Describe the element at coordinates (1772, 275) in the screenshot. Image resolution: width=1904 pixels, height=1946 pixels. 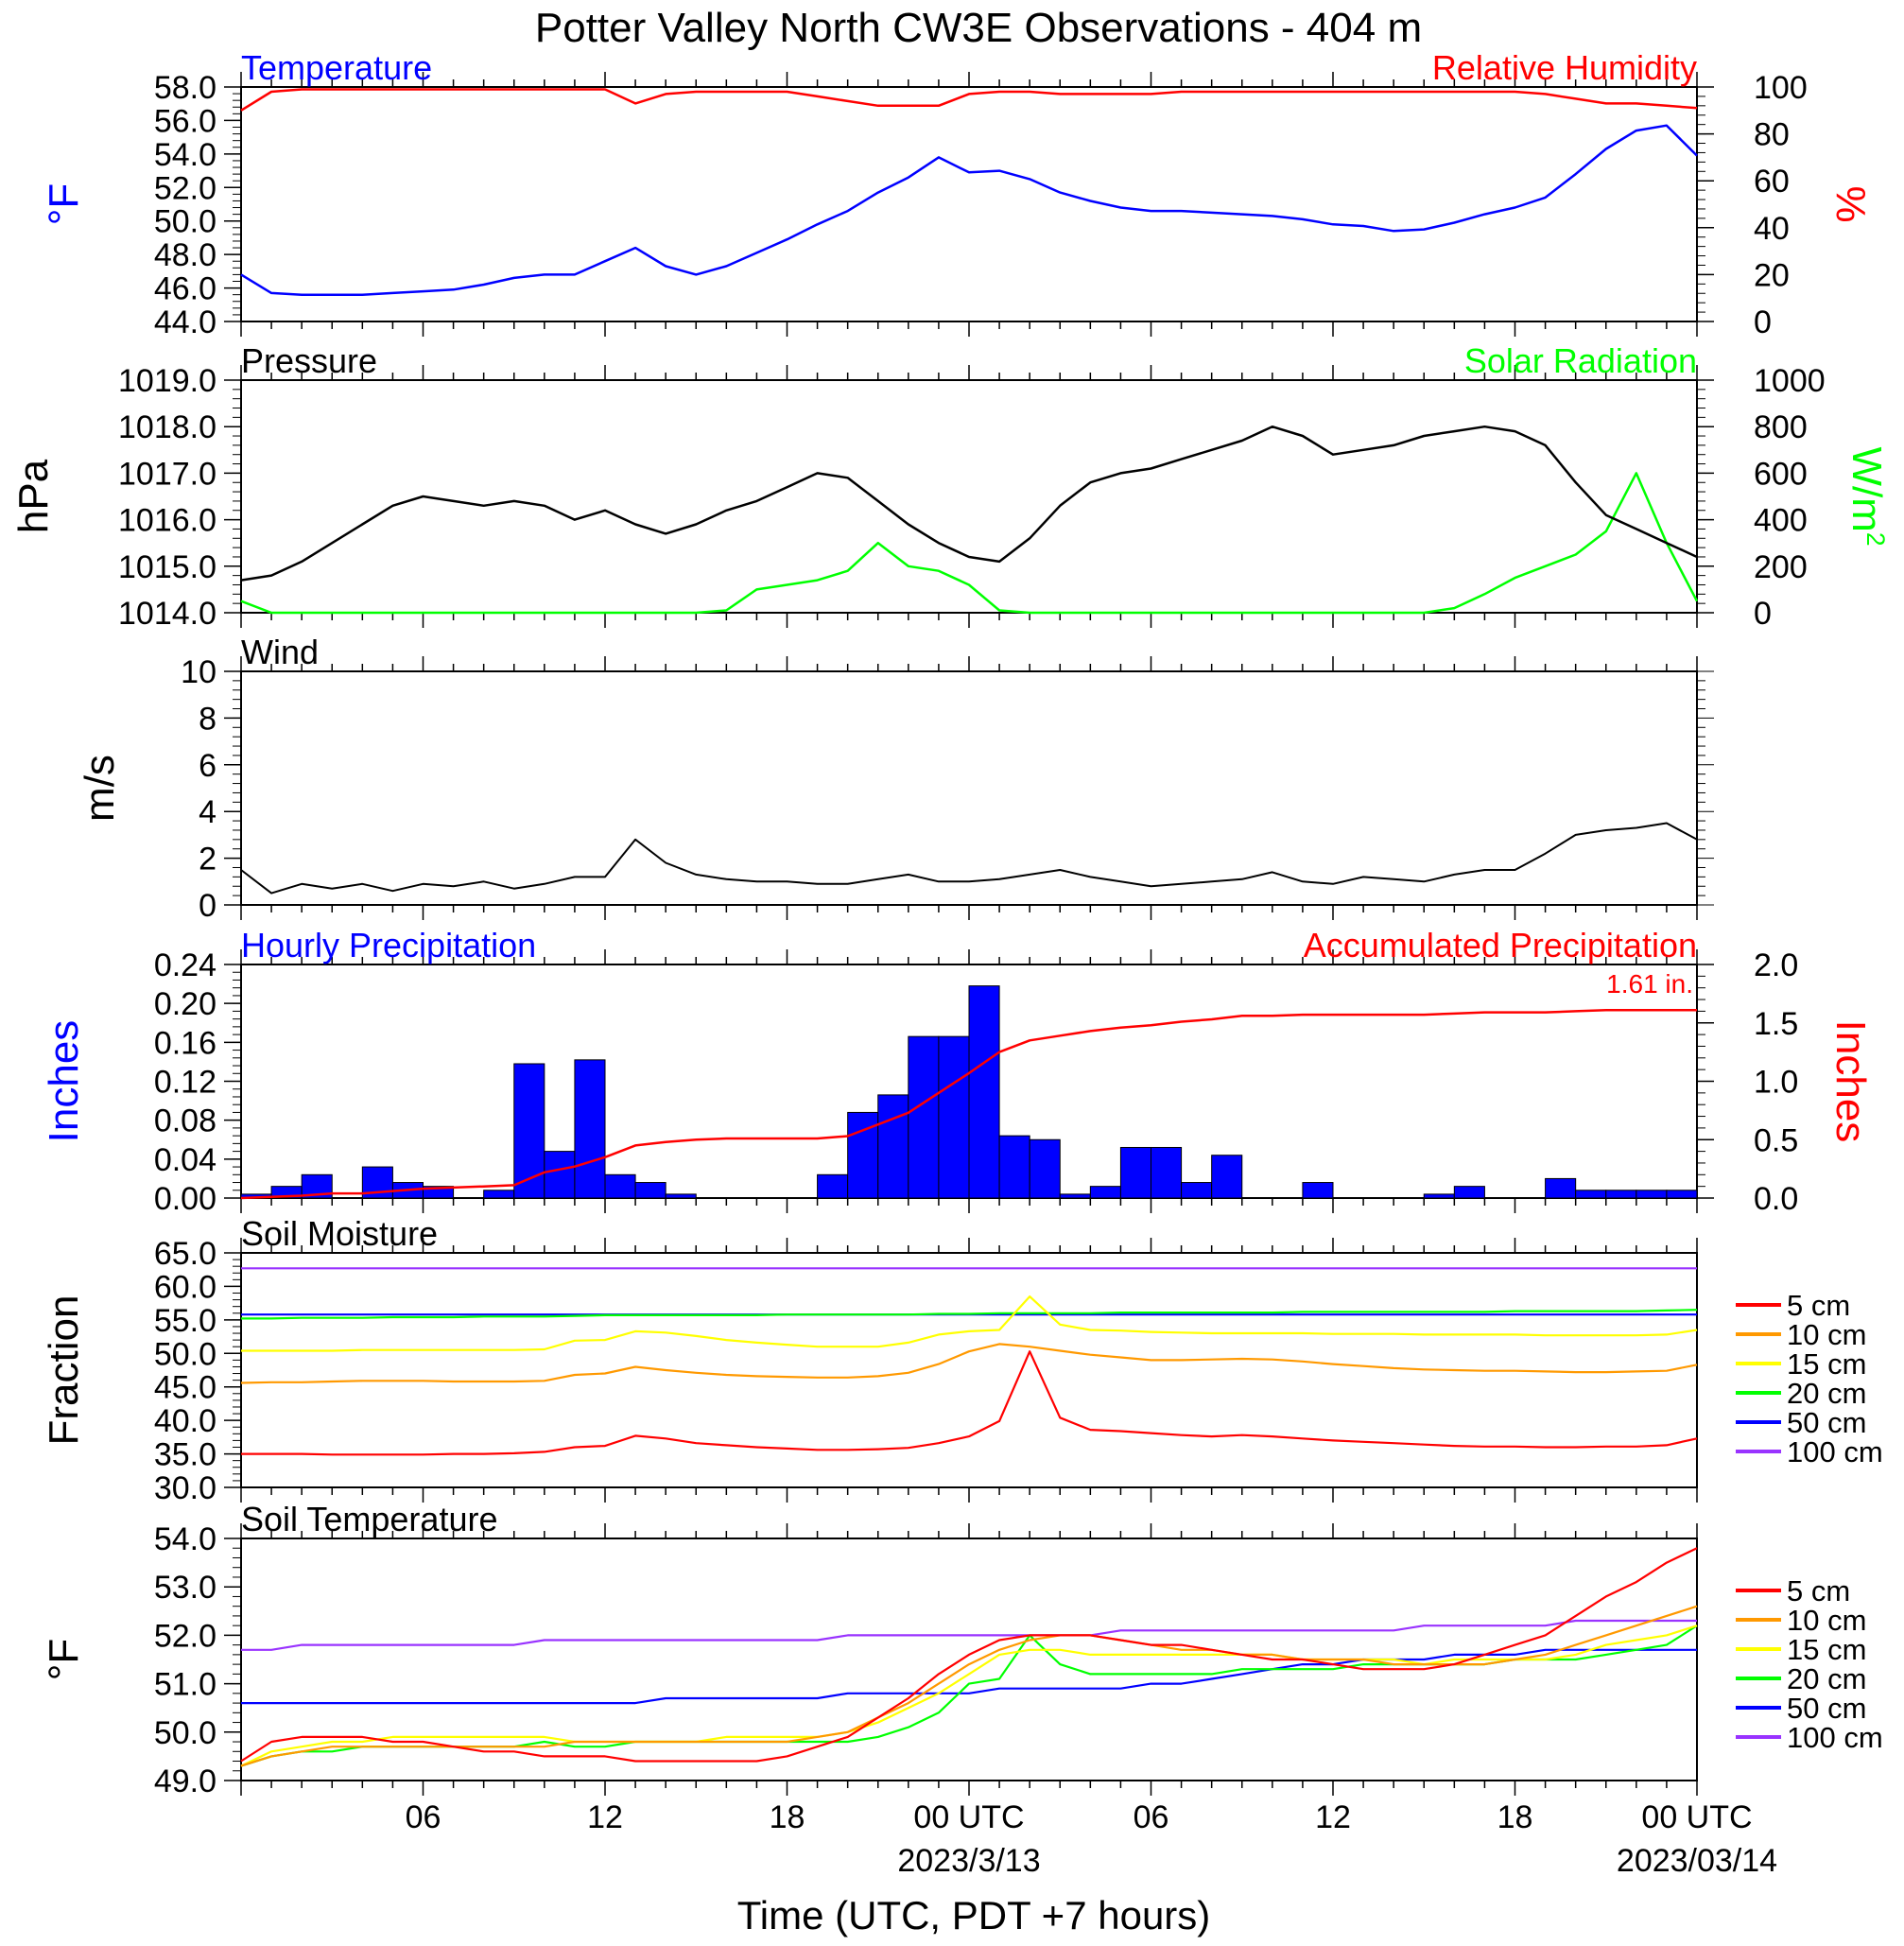
I see `rh-ytick-label-right: 20` at that location.